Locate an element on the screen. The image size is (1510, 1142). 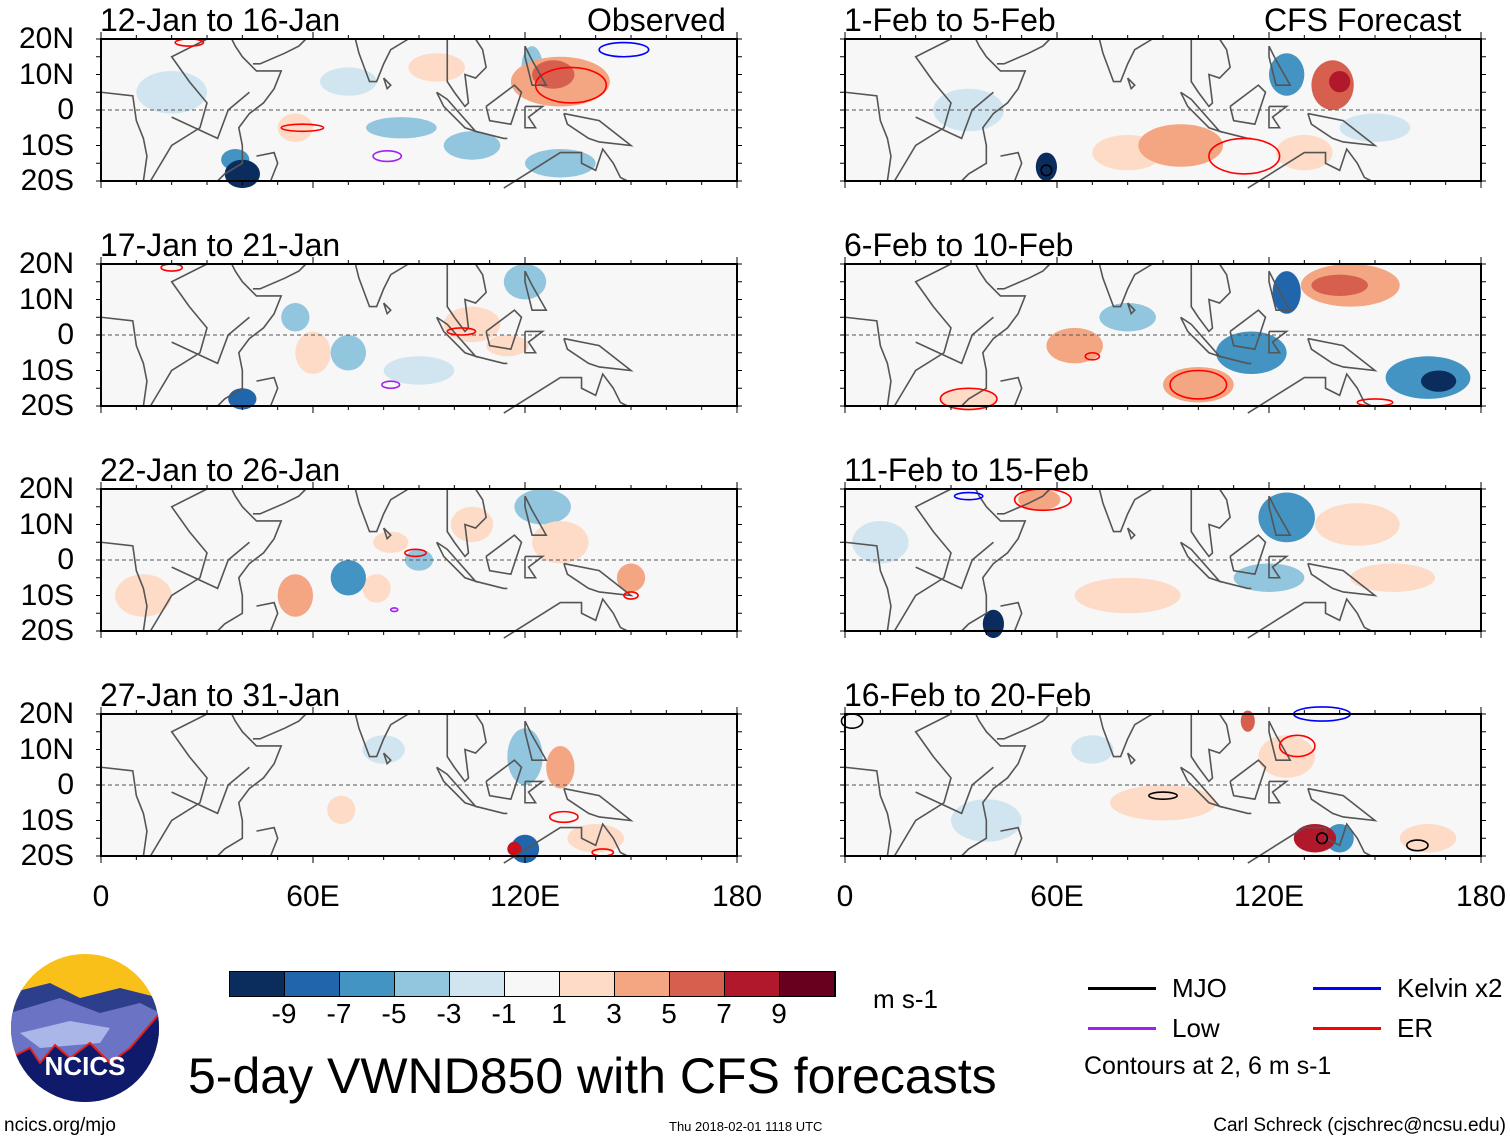
colorbar is located at coordinates (532, 984).